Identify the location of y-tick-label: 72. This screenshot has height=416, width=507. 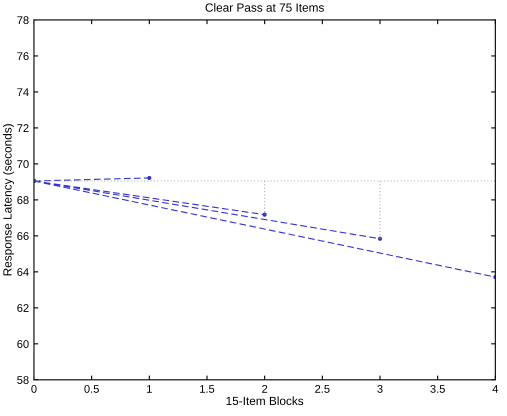
(23, 128).